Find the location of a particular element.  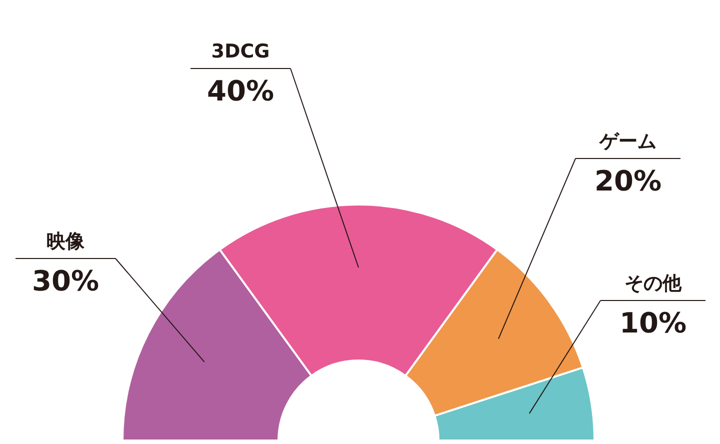

data-label: 40% is located at coordinates (240, 91).